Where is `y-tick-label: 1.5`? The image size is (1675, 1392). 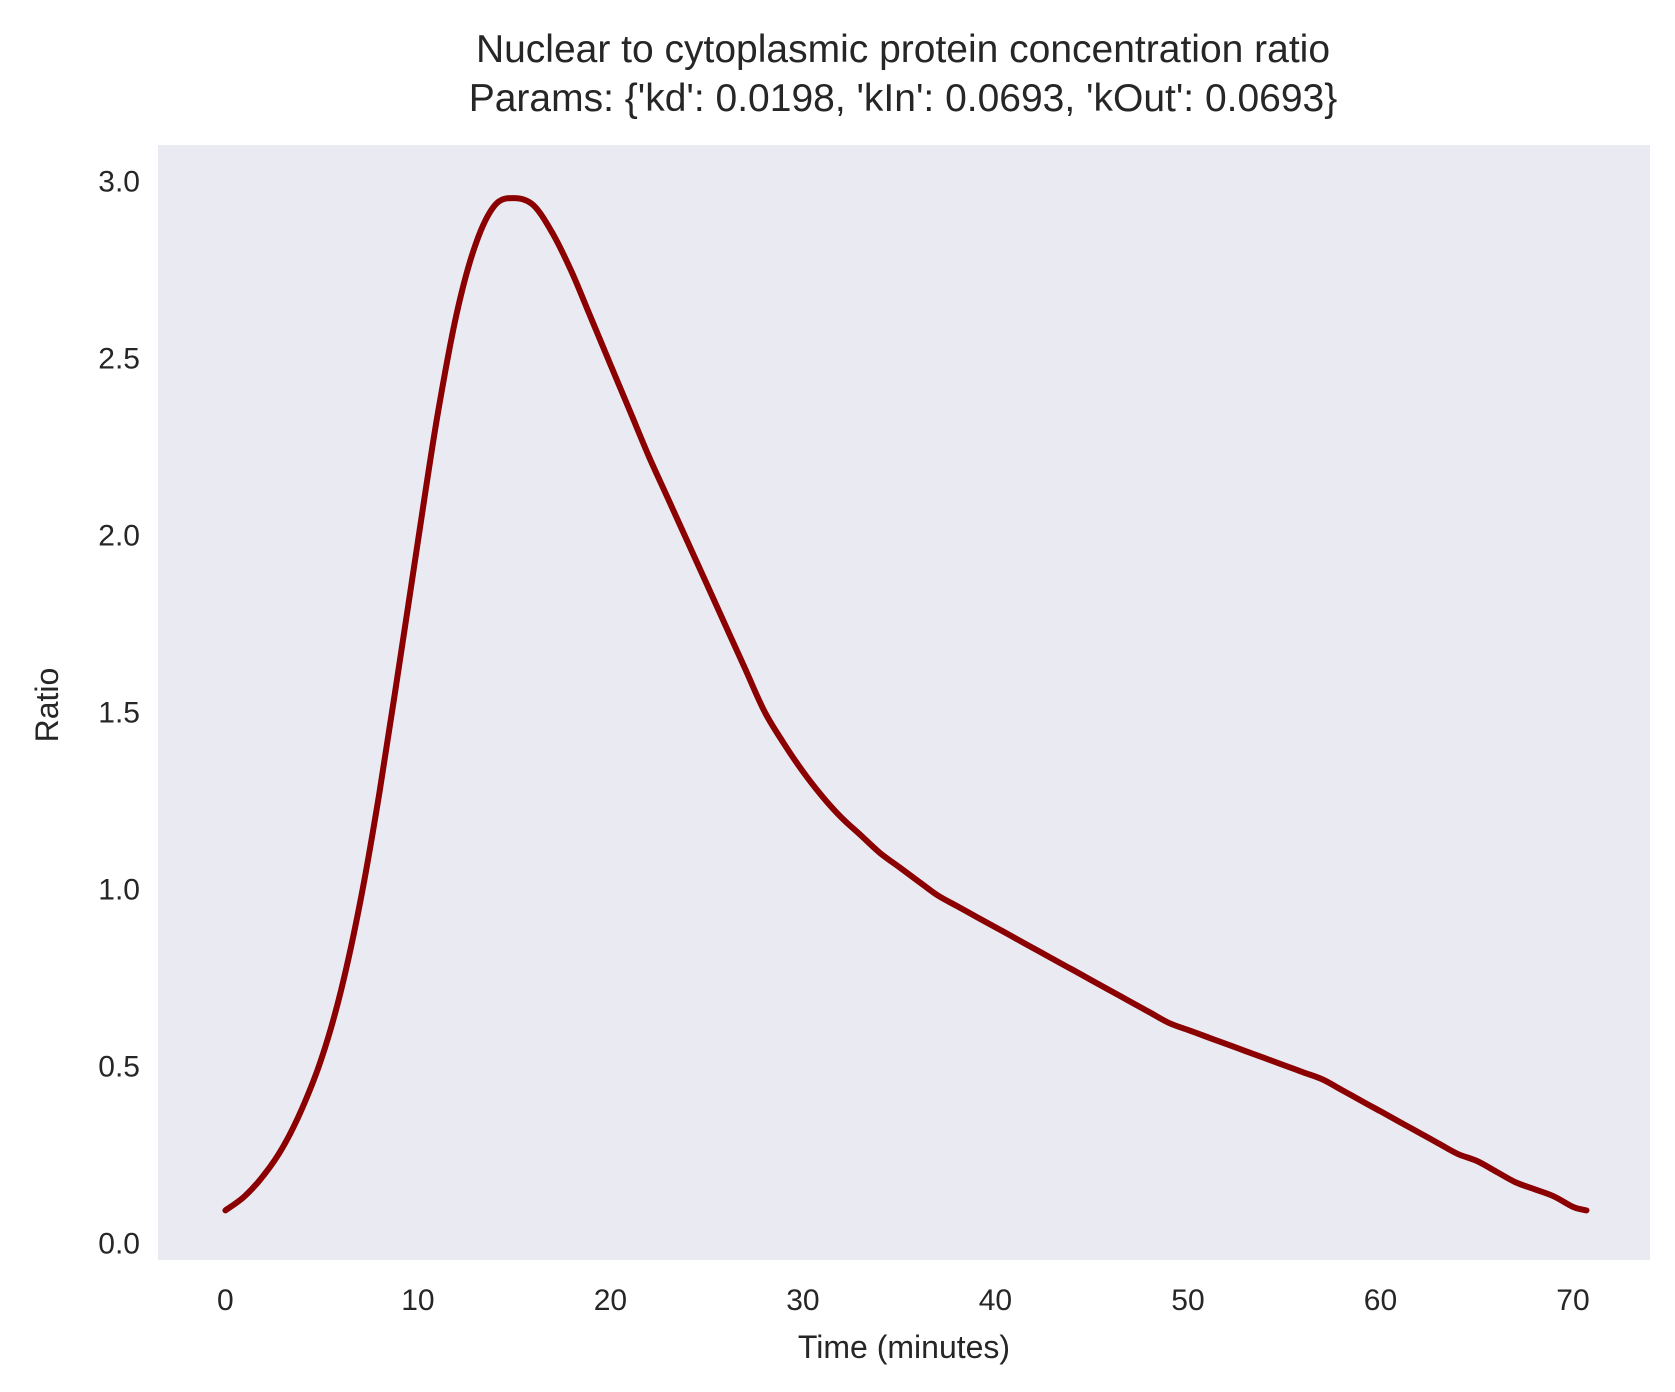 y-tick-label: 1.5 is located at coordinates (119, 712).